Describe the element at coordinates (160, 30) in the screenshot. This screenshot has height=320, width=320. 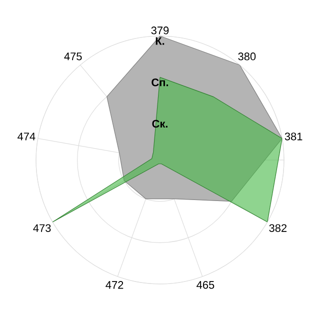
I see `spoke-label: 379` at that location.